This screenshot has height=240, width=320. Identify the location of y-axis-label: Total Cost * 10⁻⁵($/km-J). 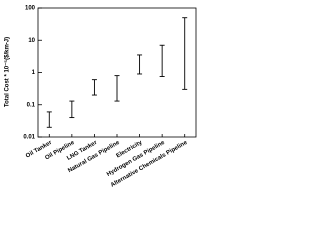
(8, 72).